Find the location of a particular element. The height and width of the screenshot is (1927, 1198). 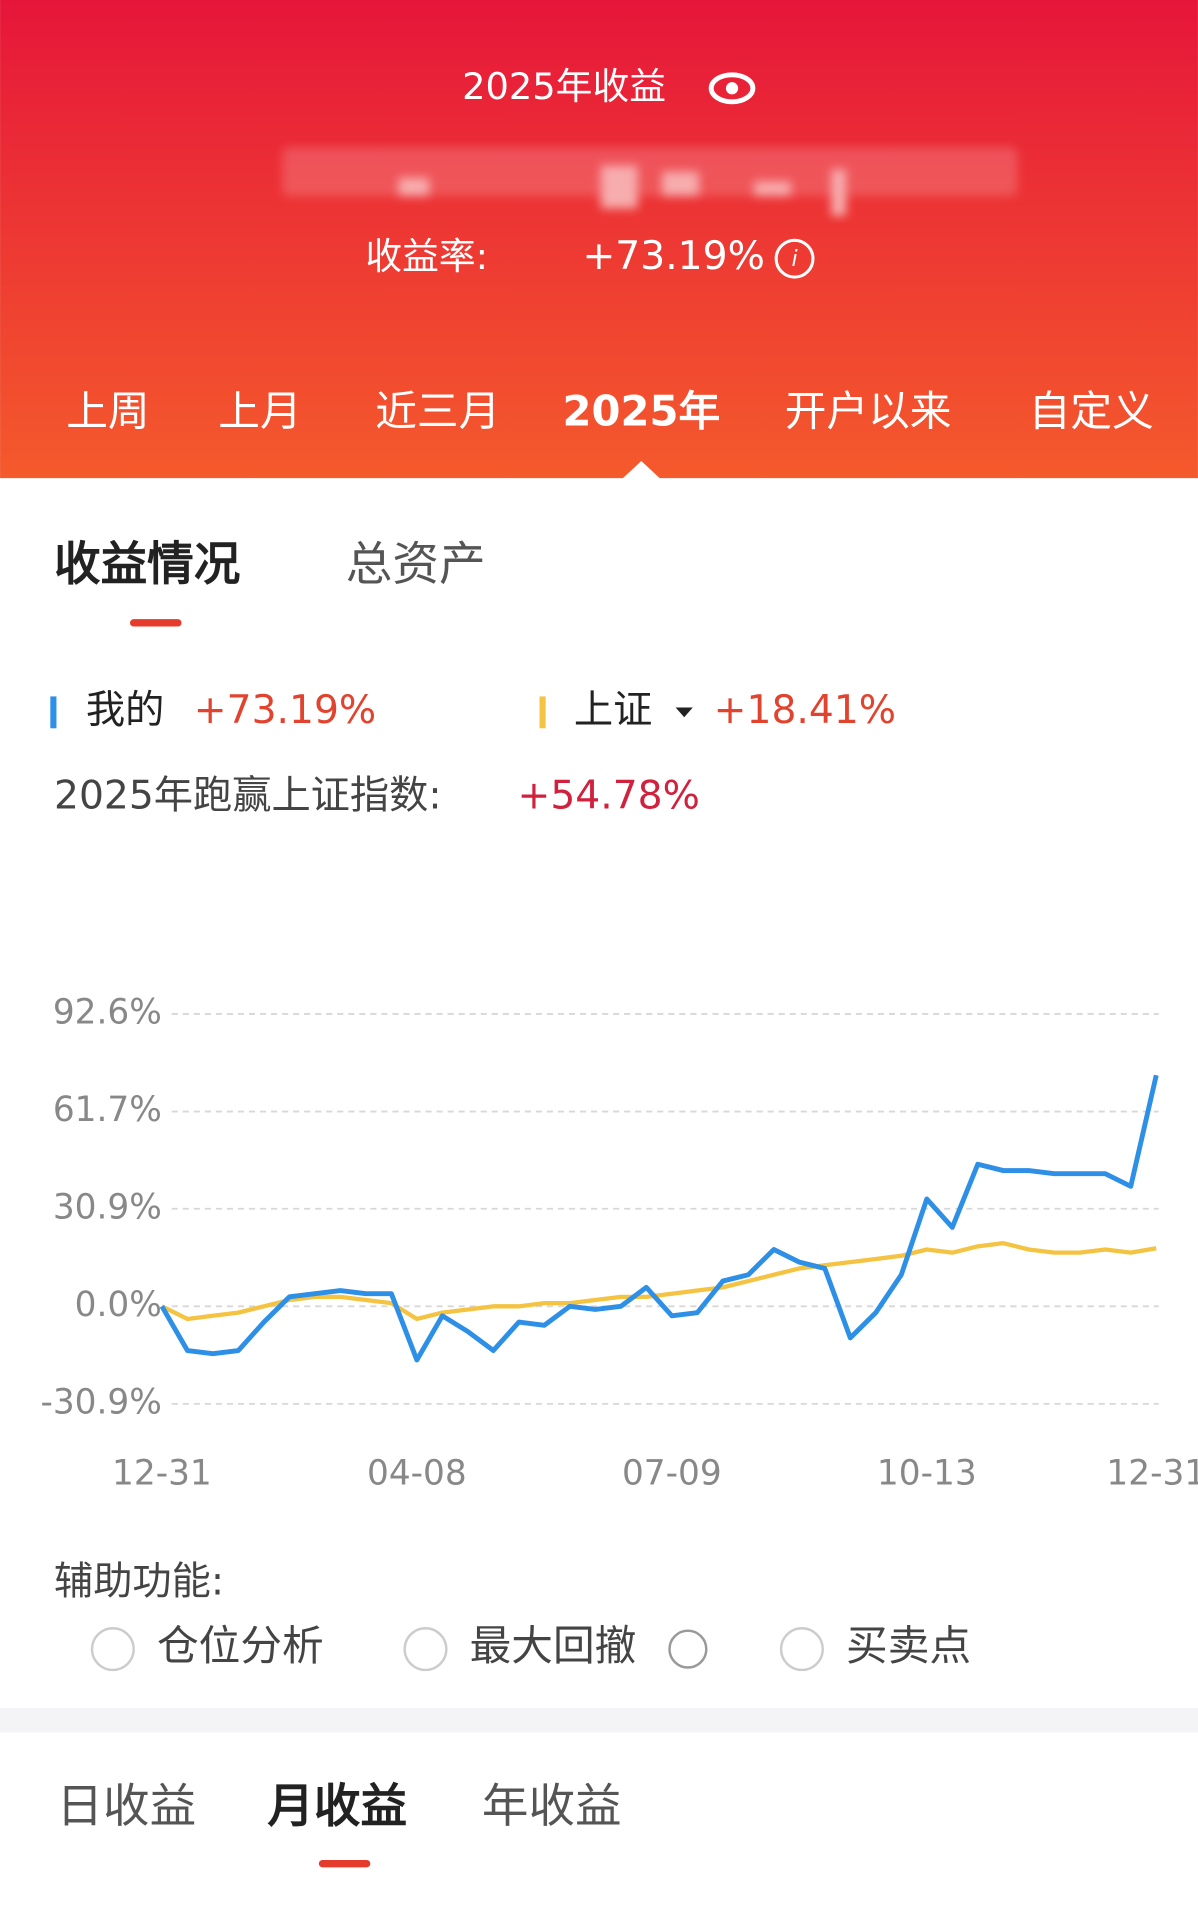

x-tick-label: 07-09 is located at coordinates (672, 1473).